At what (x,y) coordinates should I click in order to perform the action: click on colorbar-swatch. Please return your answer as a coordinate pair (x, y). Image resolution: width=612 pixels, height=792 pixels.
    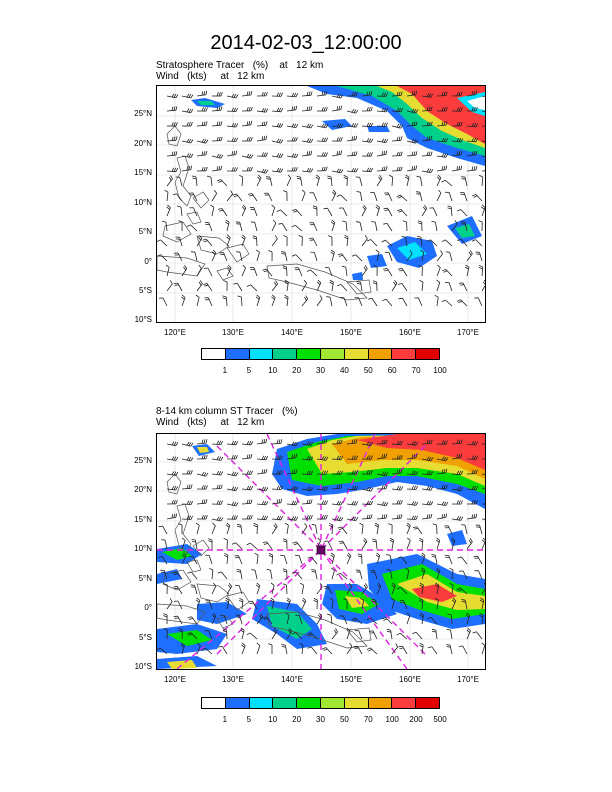
    Looking at the image, I should click on (261, 703).